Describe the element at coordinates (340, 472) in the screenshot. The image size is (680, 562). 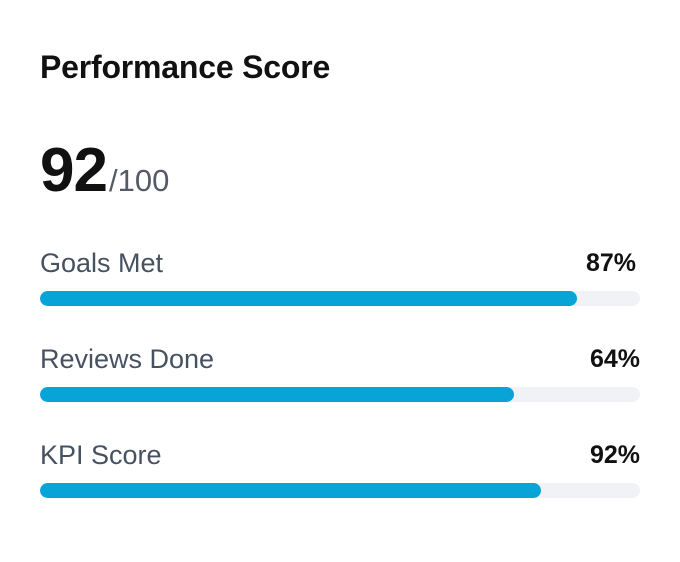
I see `metric-kpi-score: KPI Score 92%` at that location.